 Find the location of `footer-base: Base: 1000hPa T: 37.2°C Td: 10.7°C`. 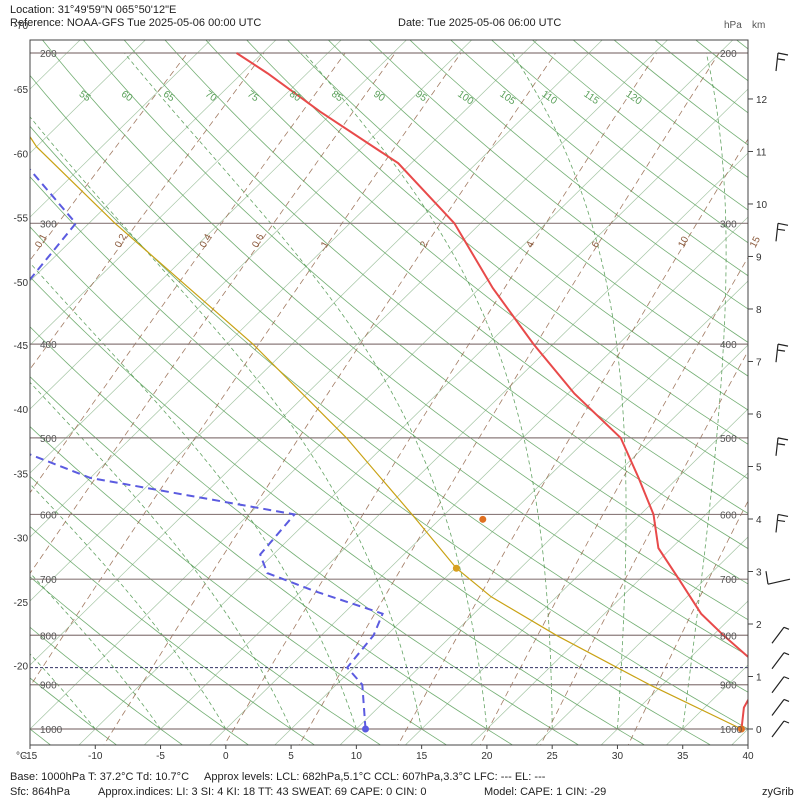

footer-base: Base: 1000hPa T: 37.2°C Td: 10.7°C is located at coordinates (100, 777).